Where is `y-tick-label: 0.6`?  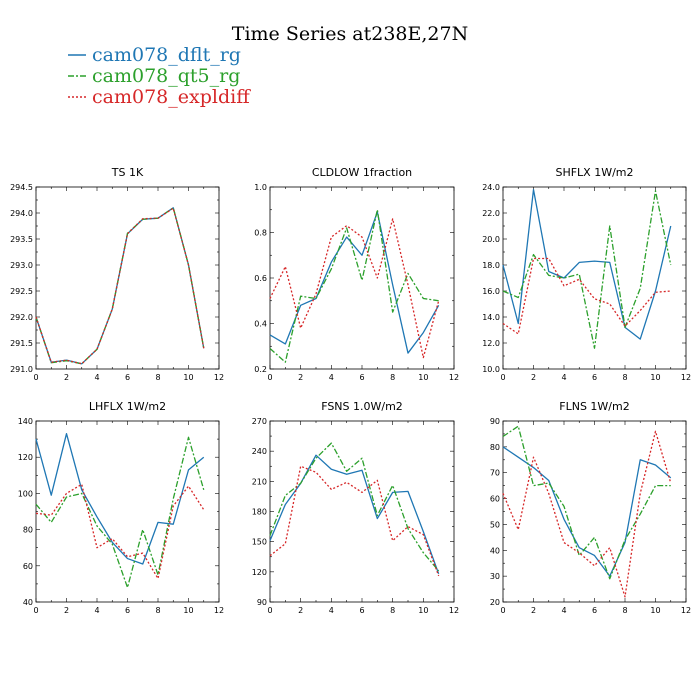 y-tick-label: 0.6 is located at coordinates (260, 278).